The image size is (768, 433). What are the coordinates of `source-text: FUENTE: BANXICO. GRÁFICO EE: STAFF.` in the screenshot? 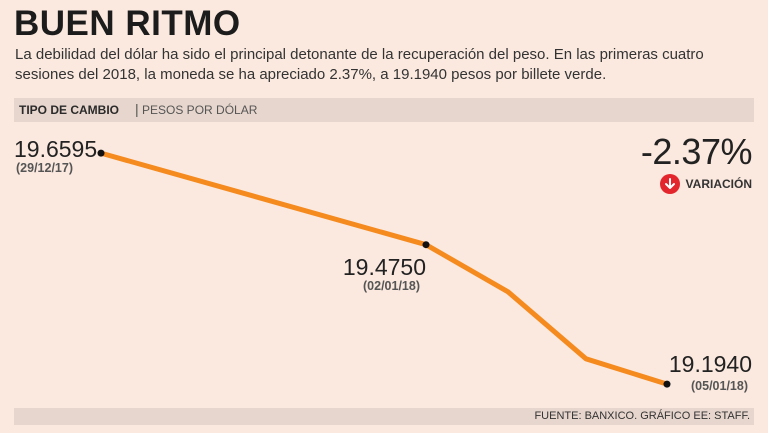 It's located at (642, 416).